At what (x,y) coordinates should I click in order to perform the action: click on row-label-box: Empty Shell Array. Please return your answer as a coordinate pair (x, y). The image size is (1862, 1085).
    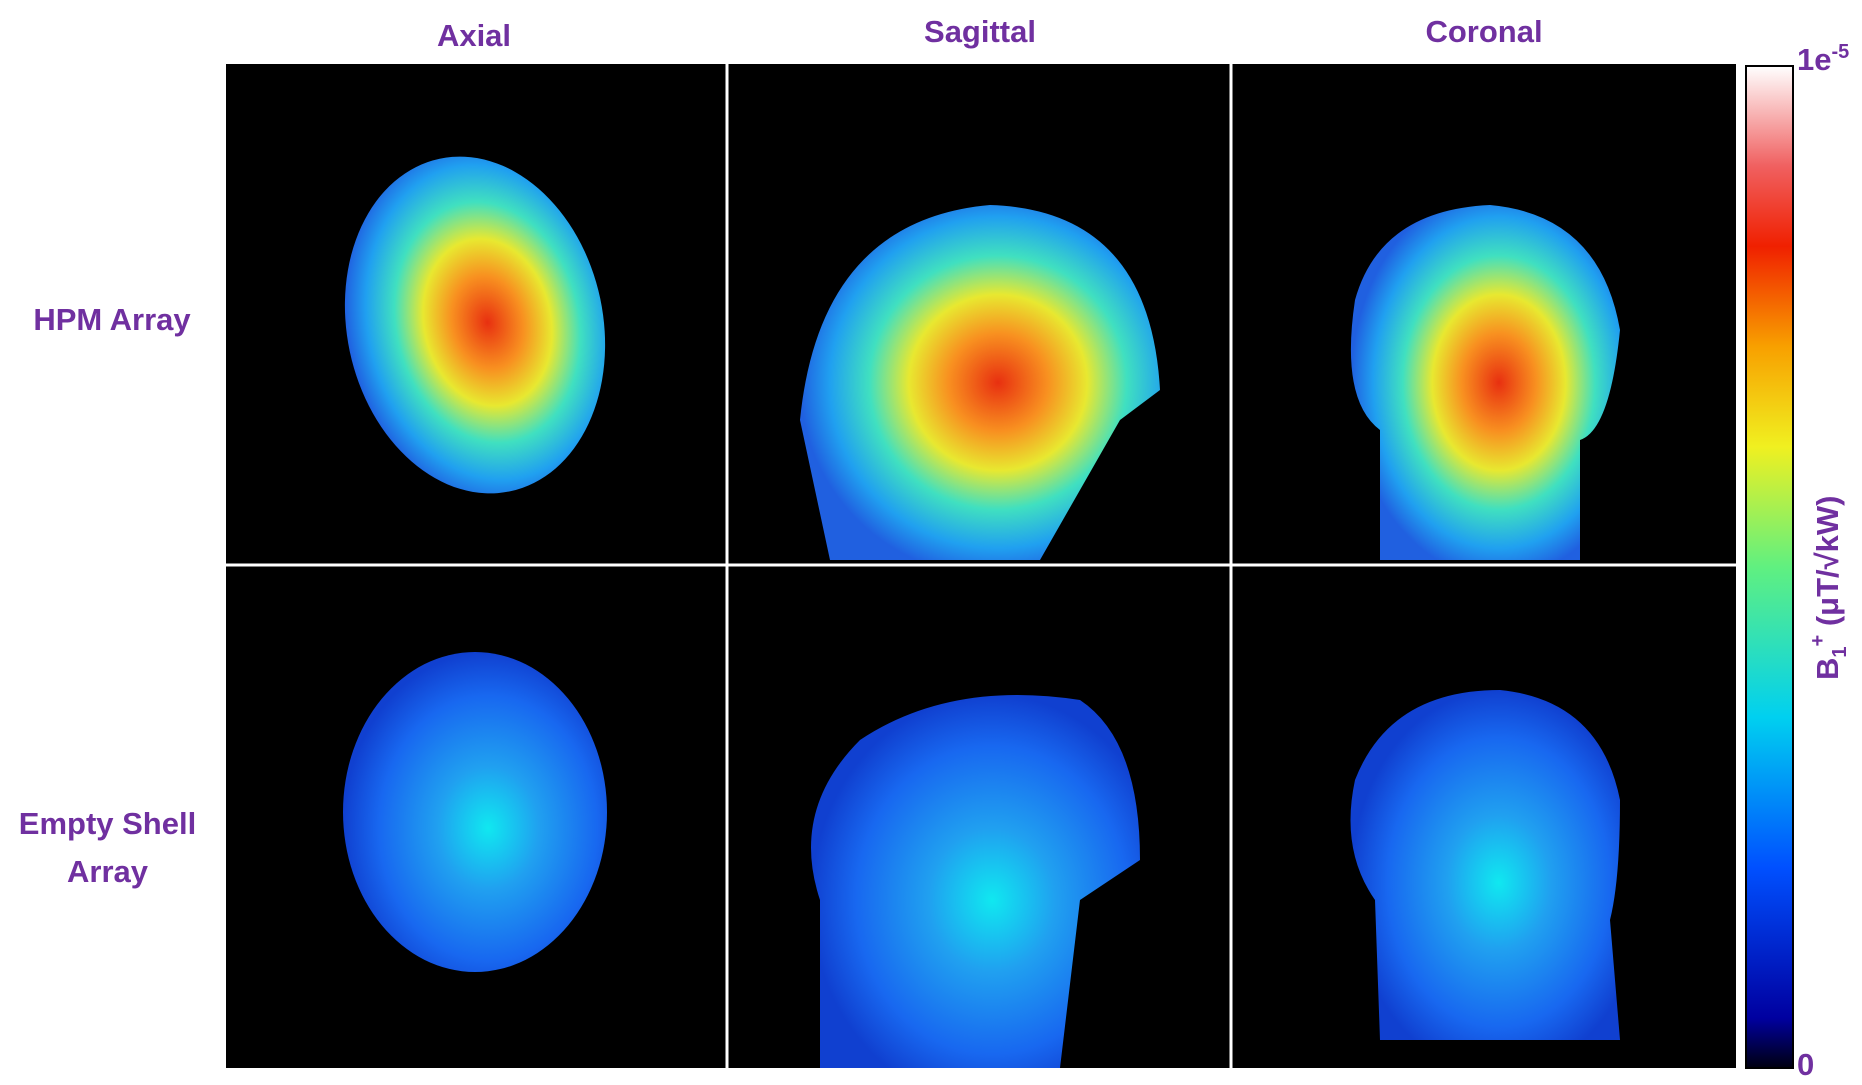
    Looking at the image, I should click on (107, 847).